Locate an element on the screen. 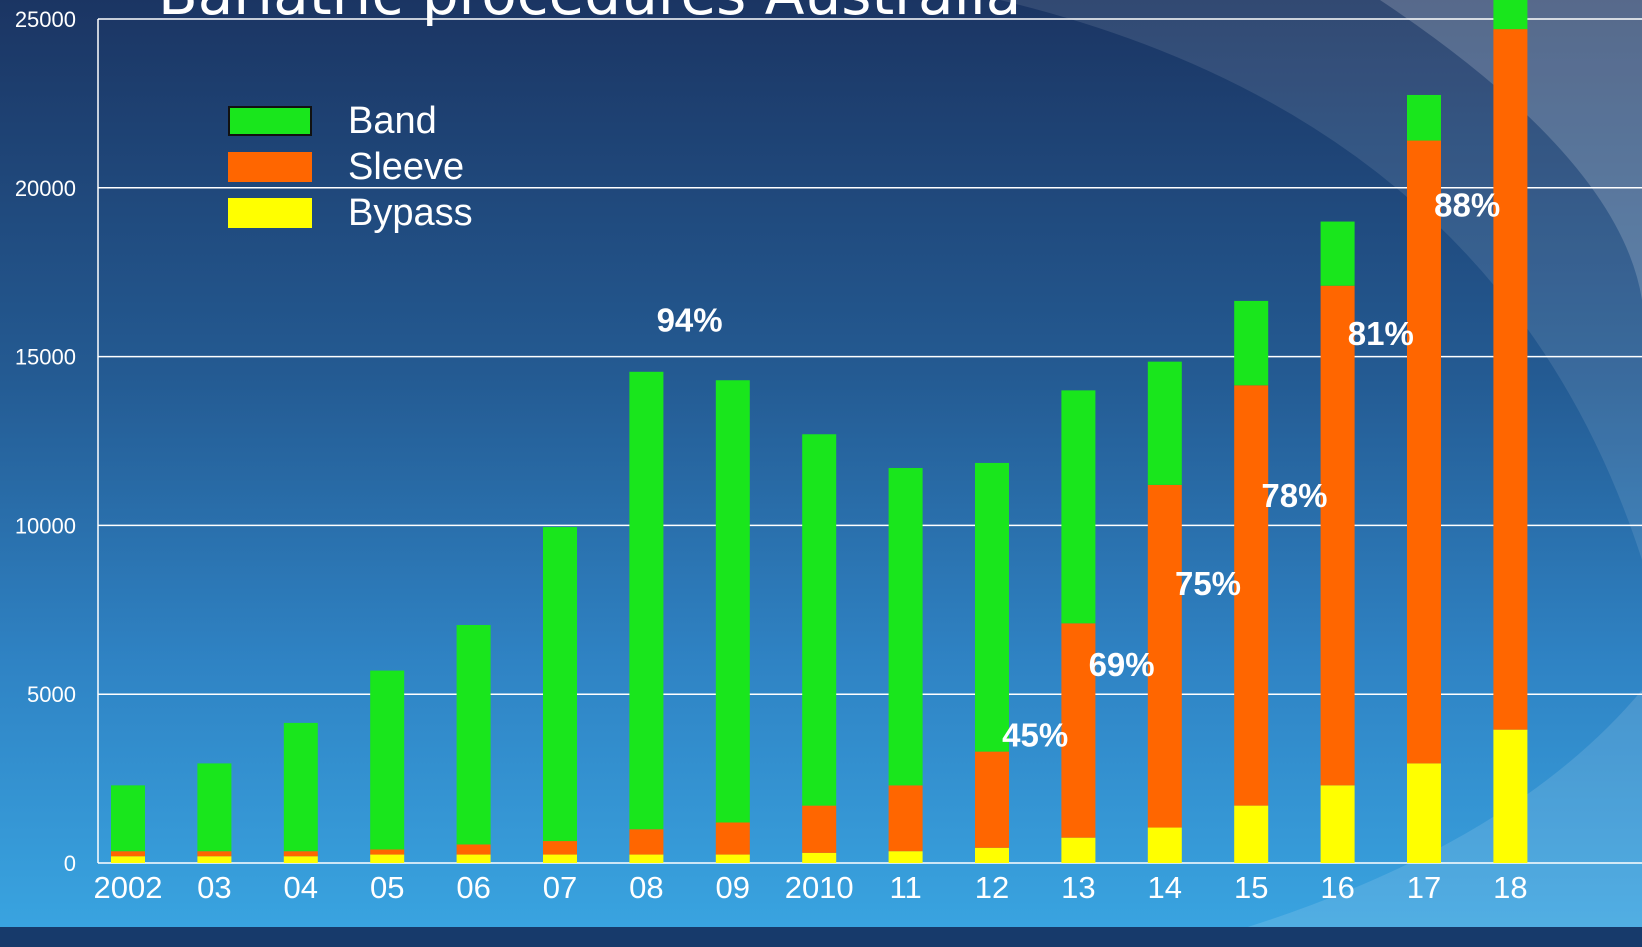 Image resolution: width=1642 pixels, height=947 pixels. bar-sleeve-2010 is located at coordinates (819, 829).